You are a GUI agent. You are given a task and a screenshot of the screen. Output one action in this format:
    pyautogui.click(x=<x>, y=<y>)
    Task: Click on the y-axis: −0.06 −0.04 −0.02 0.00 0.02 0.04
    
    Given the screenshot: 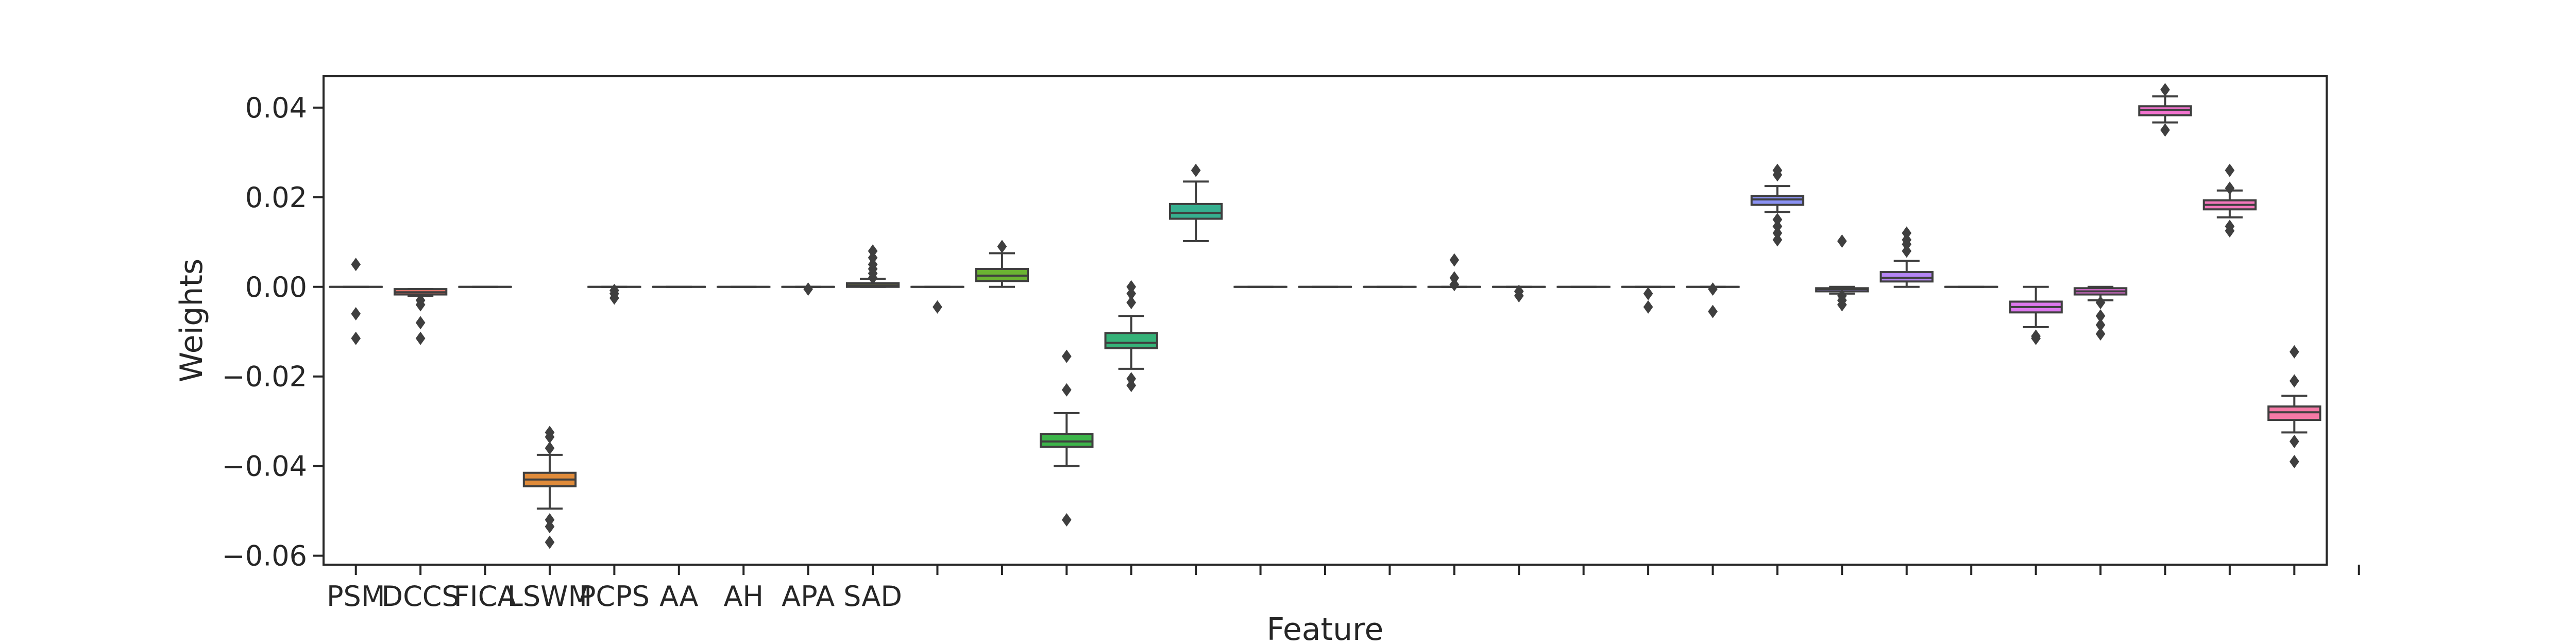 What is the action you would take?
    pyautogui.click(x=273, y=332)
    